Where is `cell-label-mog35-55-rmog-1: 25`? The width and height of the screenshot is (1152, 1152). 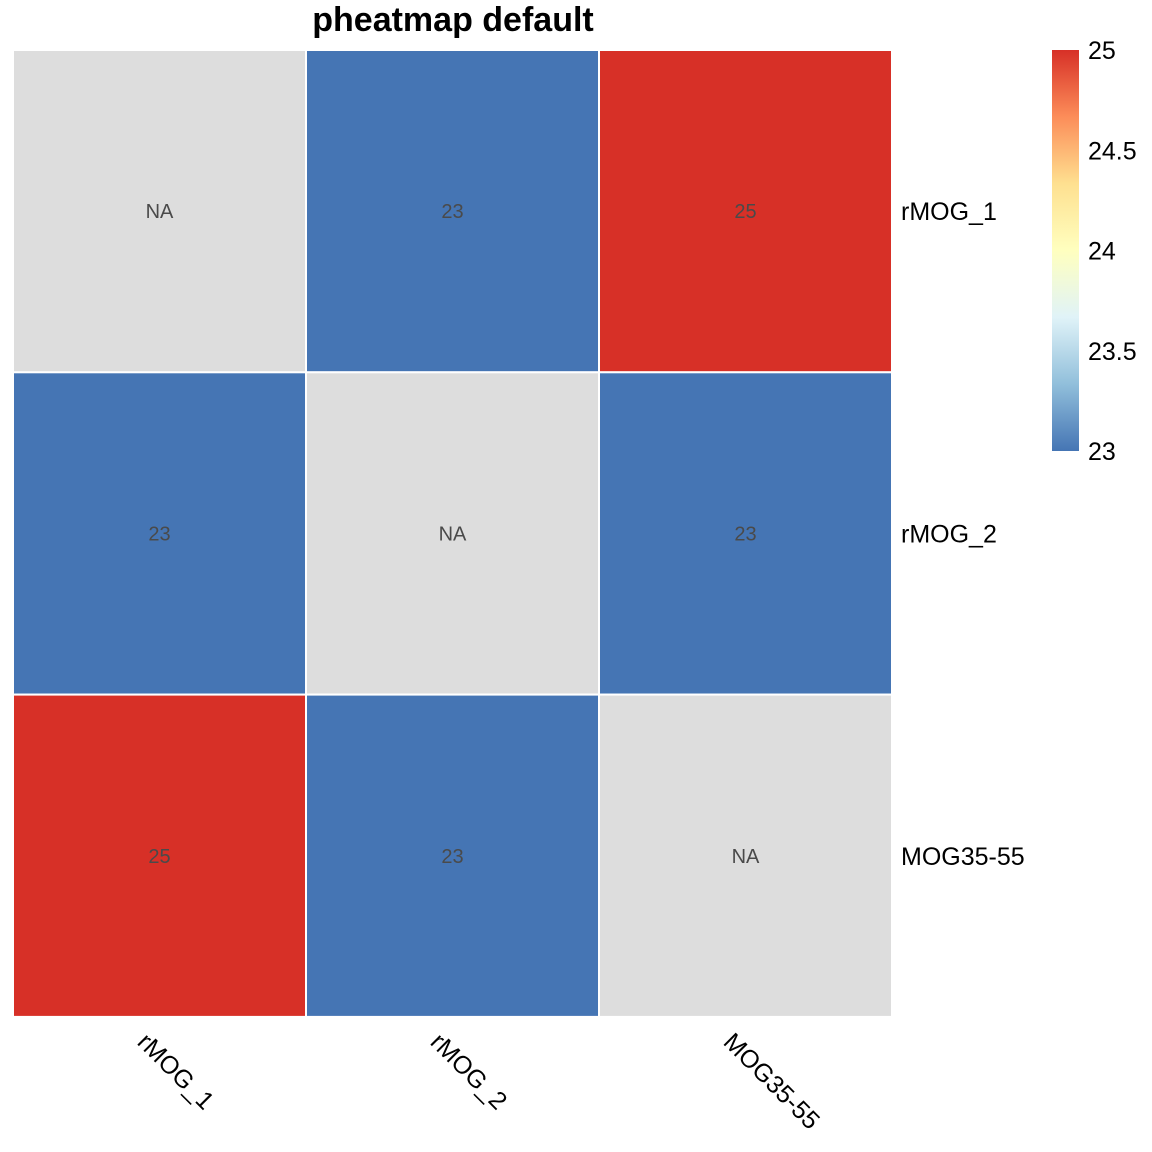 cell-label-mog35-55-rmog-1: 25 is located at coordinates (159, 857).